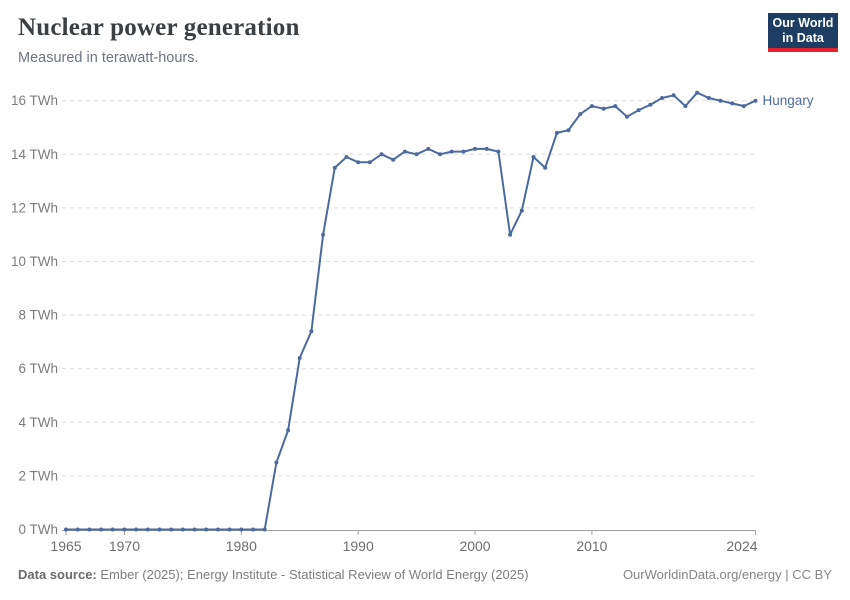  Describe the element at coordinates (34, 154) in the screenshot. I see `y-tick-label: 14 TWh` at that location.